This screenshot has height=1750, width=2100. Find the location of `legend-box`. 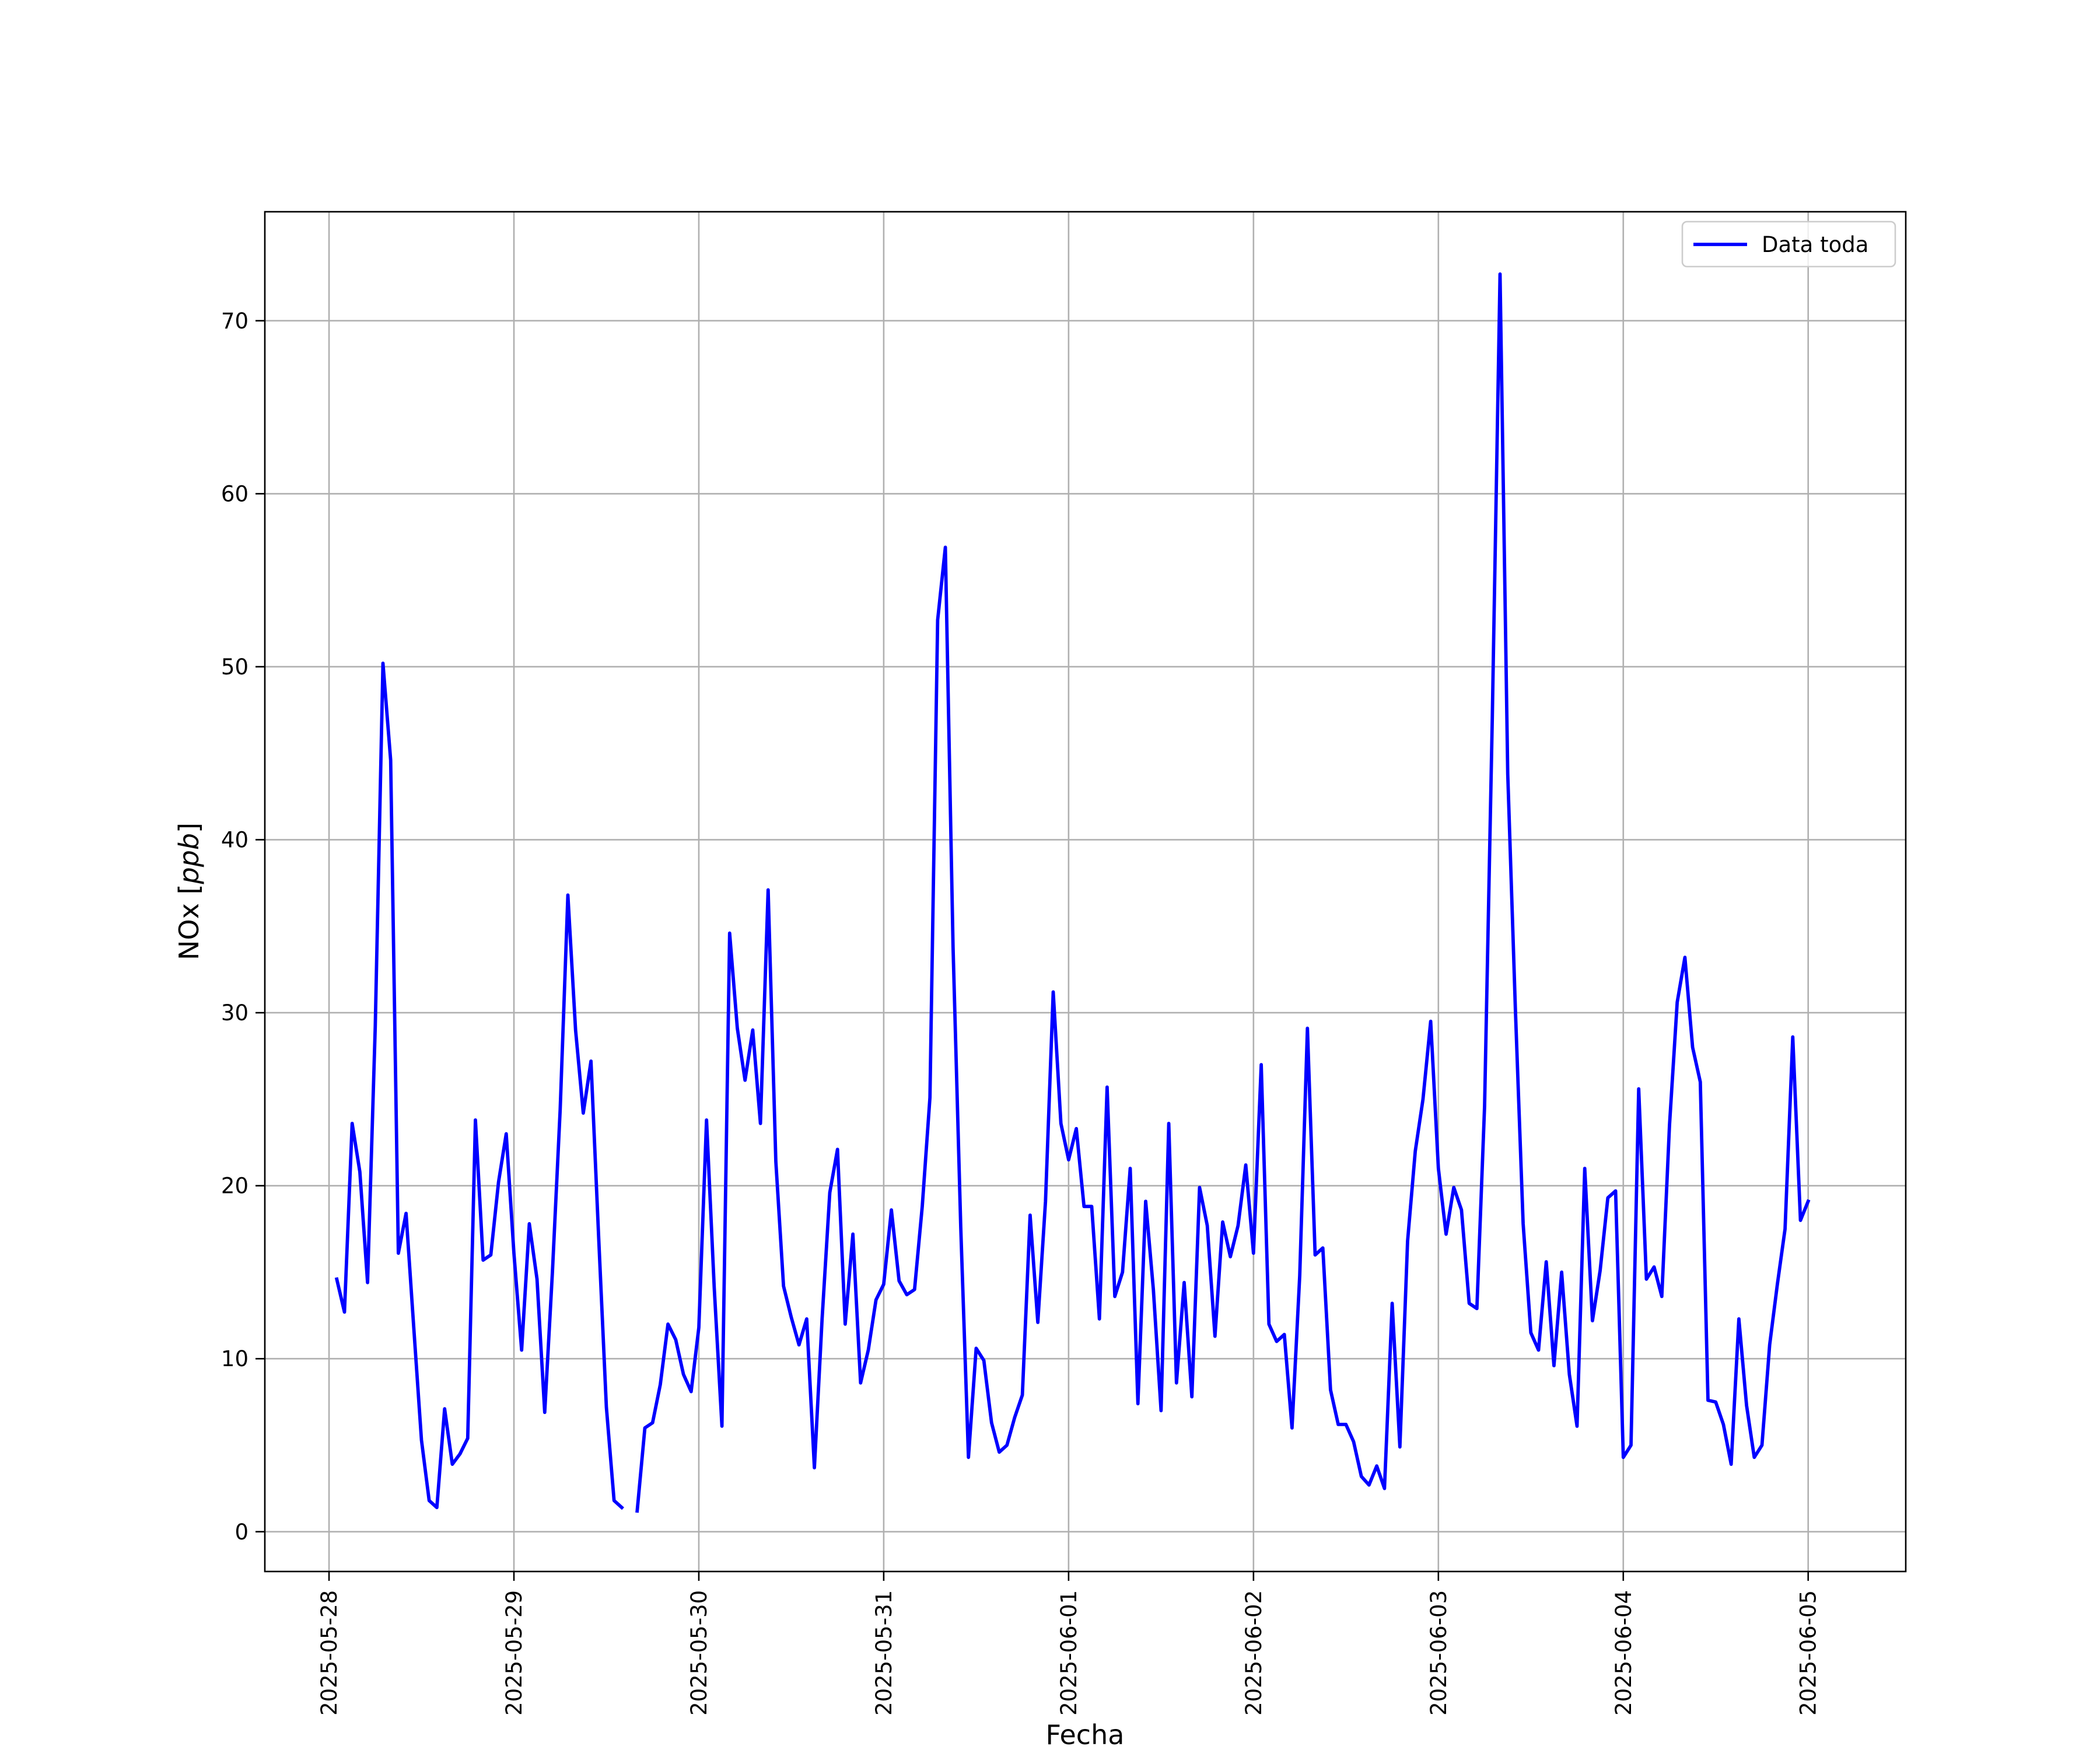

legend-box is located at coordinates (1788, 244).